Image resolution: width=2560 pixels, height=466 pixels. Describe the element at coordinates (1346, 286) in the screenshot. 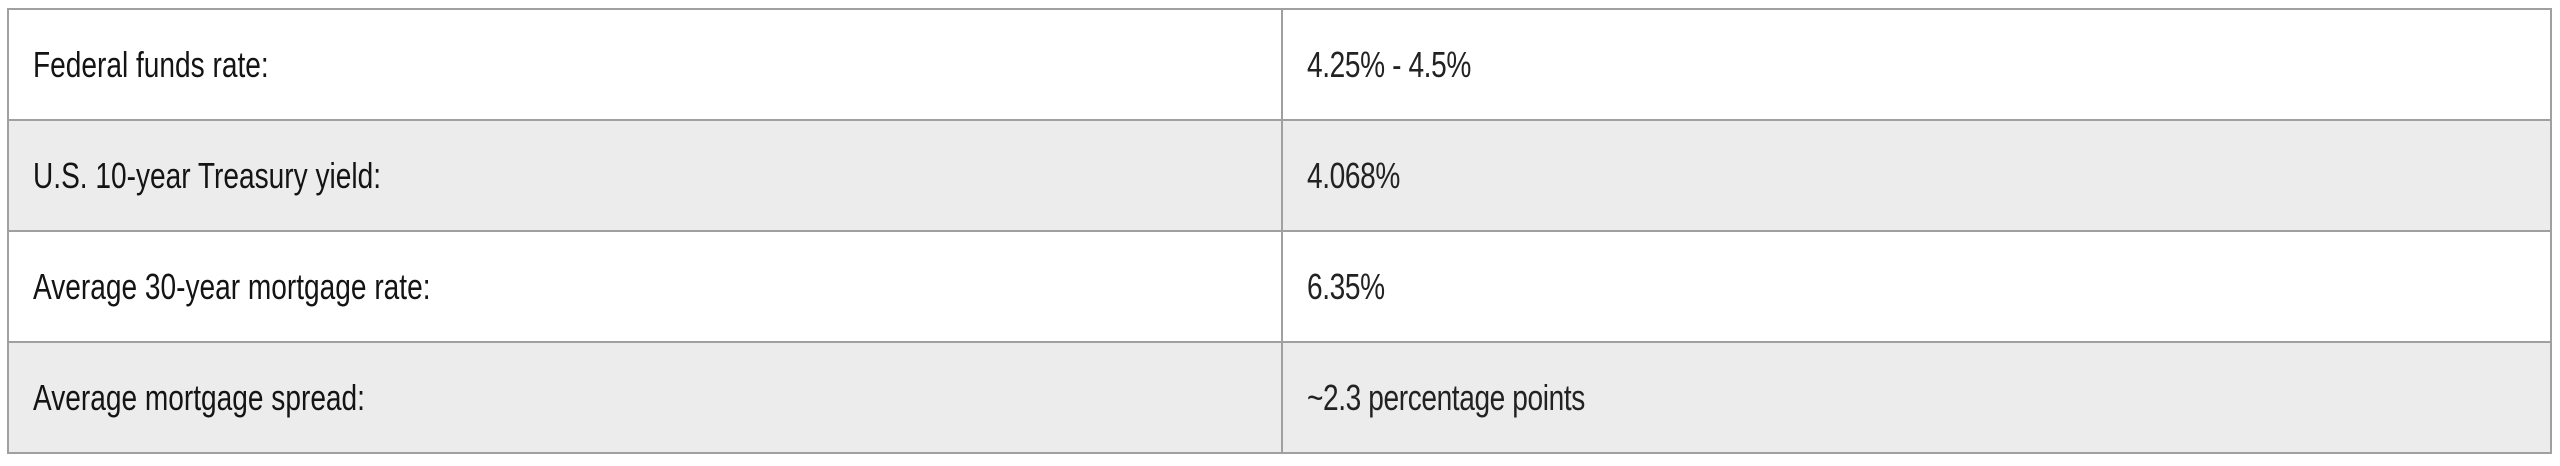

I see `row-value: 6.35%` at that location.